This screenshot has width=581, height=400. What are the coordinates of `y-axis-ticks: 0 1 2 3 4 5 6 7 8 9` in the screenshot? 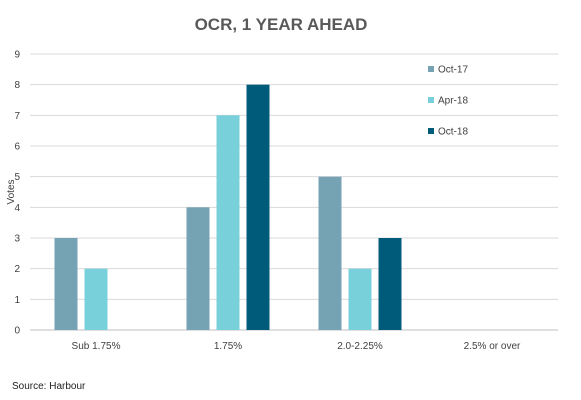 It's located at (17, 193).